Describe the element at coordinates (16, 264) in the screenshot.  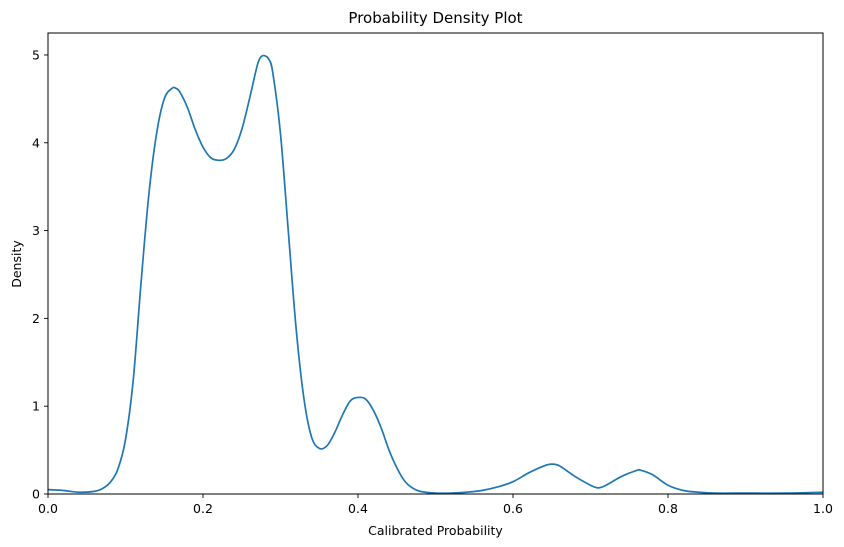
I see `y-axis-label: Density` at that location.